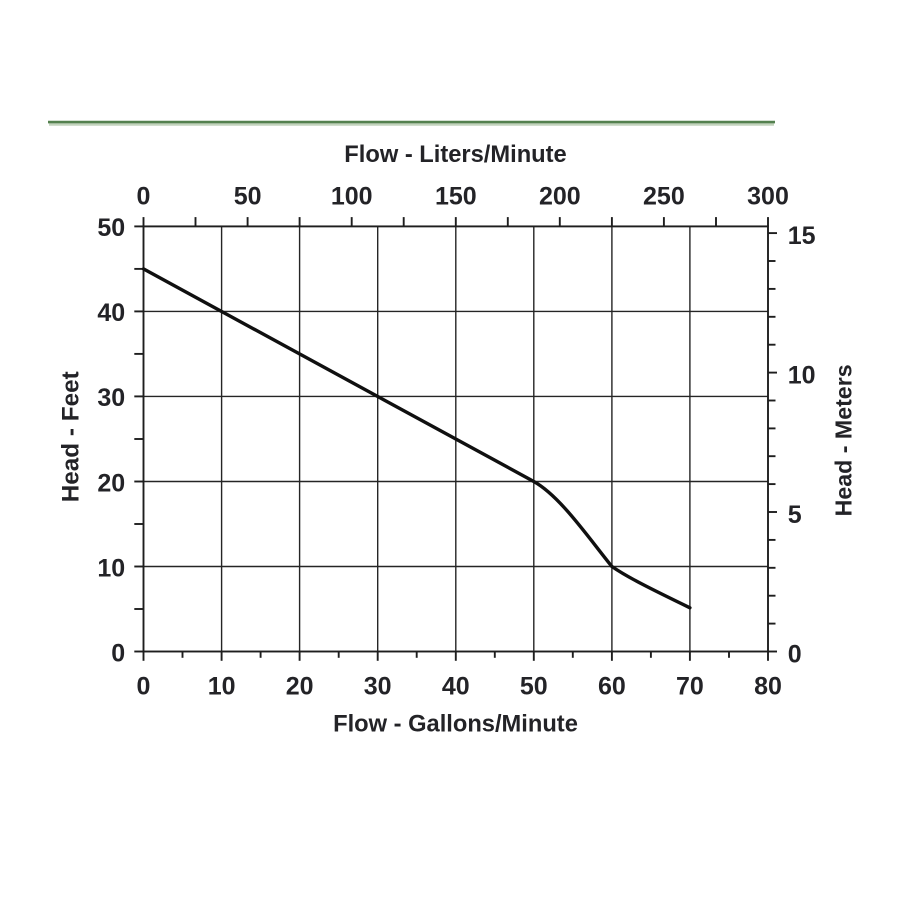 This screenshot has width=900, height=905. I want to click on svg-text: 250, so click(664, 197).